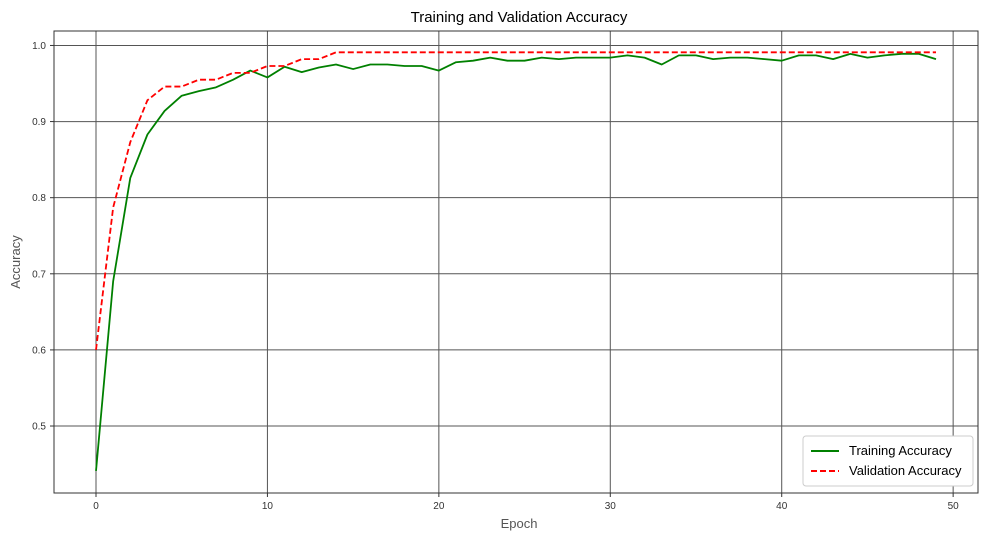  Describe the element at coordinates (39, 122) in the screenshot. I see `y-tick-label: 0.9` at that location.